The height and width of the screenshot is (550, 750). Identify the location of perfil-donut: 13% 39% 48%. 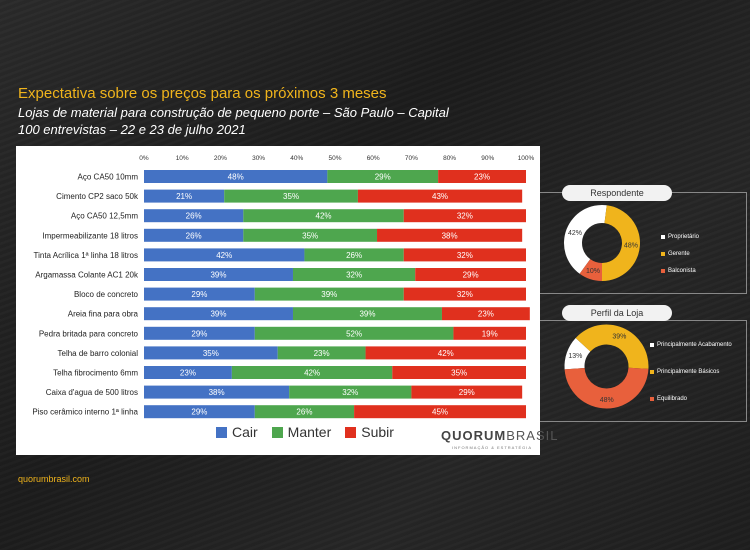
(606, 366).